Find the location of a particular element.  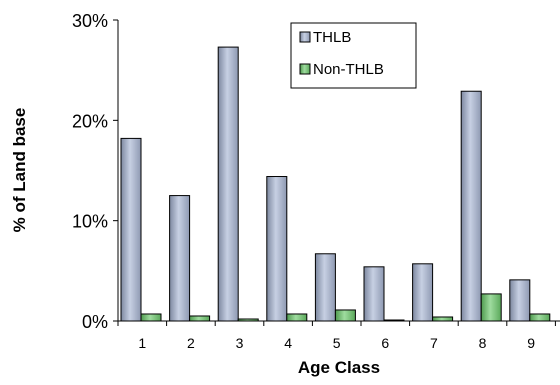

legend-box is located at coordinates (353, 55).